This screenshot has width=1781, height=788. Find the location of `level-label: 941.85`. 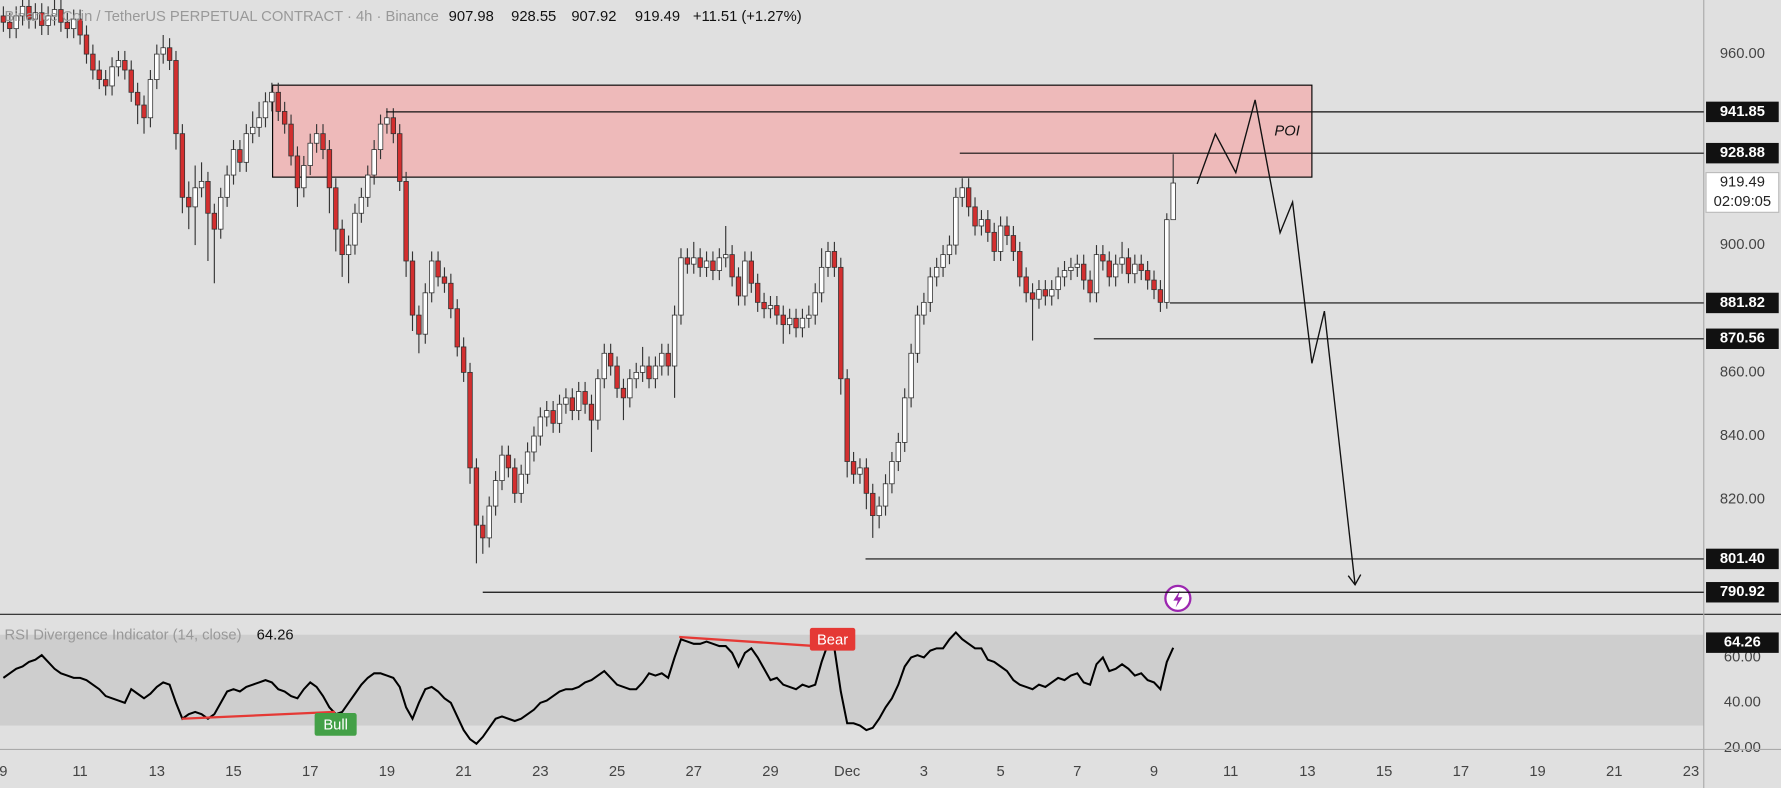

level-label: 941.85 is located at coordinates (1742, 112).